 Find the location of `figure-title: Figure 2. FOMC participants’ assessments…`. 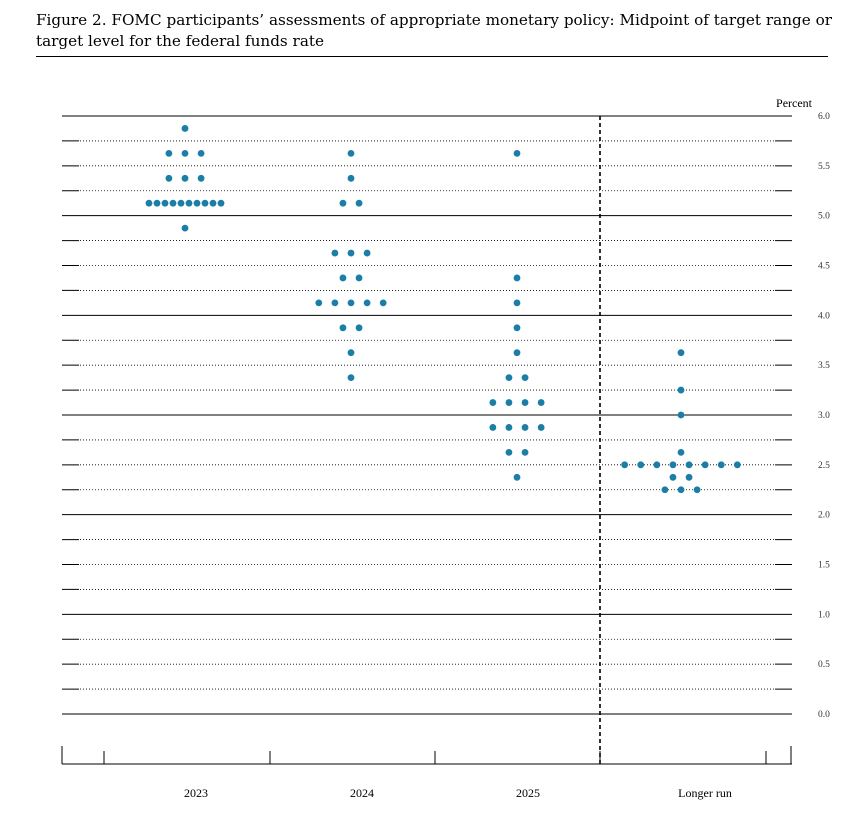

figure-title: Figure 2. FOMC participants’ assessments… is located at coordinates (434, 30).